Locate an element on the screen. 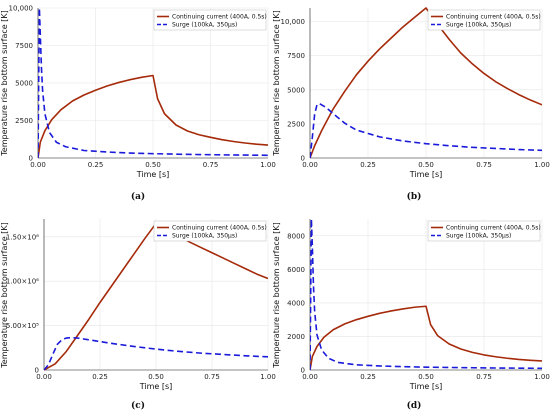  y-tick-label: 1.00×10⁶ is located at coordinates (22, 282).